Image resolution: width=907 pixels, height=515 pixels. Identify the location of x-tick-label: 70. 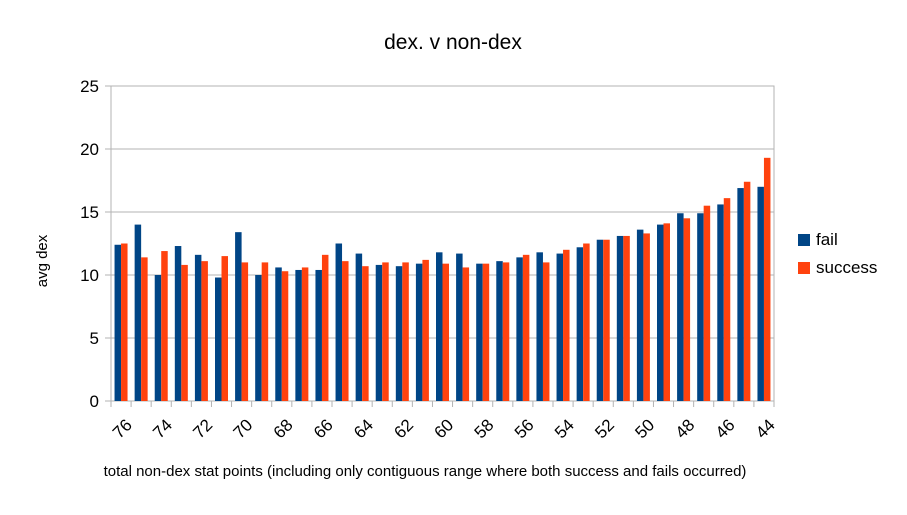
(243, 428).